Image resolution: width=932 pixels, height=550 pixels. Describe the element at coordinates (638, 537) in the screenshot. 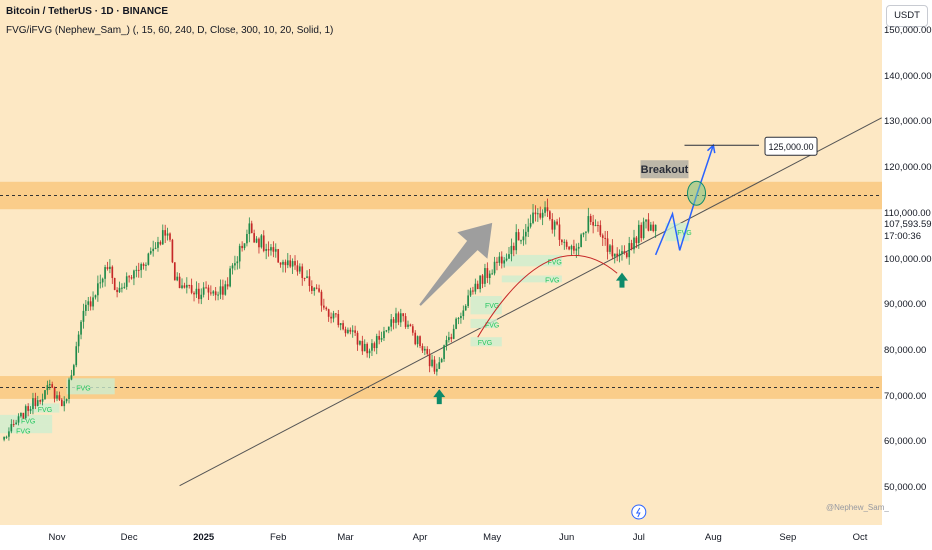

I see `x-tick-label: Jul` at that location.